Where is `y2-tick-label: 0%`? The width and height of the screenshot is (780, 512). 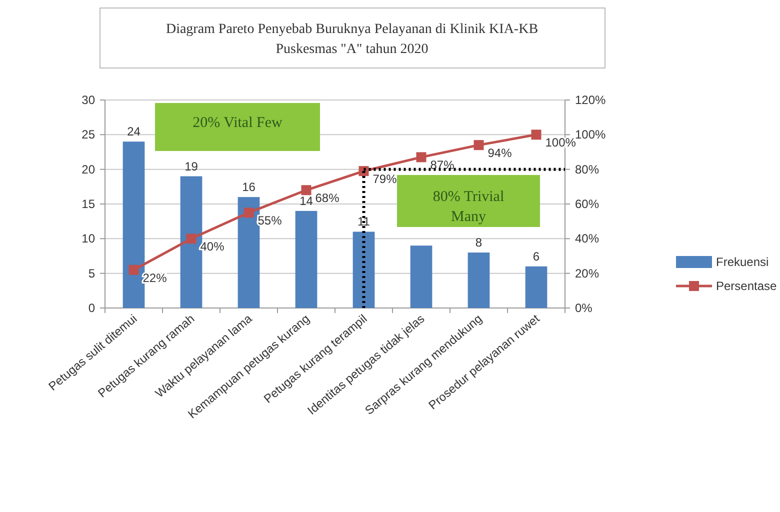
y2-tick-label: 0% is located at coordinates (584, 308).